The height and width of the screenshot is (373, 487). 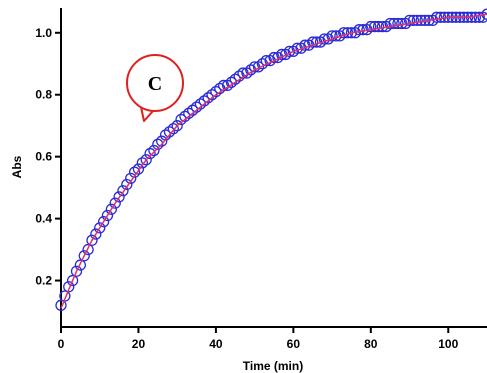 I want to click on x-tick-label: 20, so click(x=139, y=344).